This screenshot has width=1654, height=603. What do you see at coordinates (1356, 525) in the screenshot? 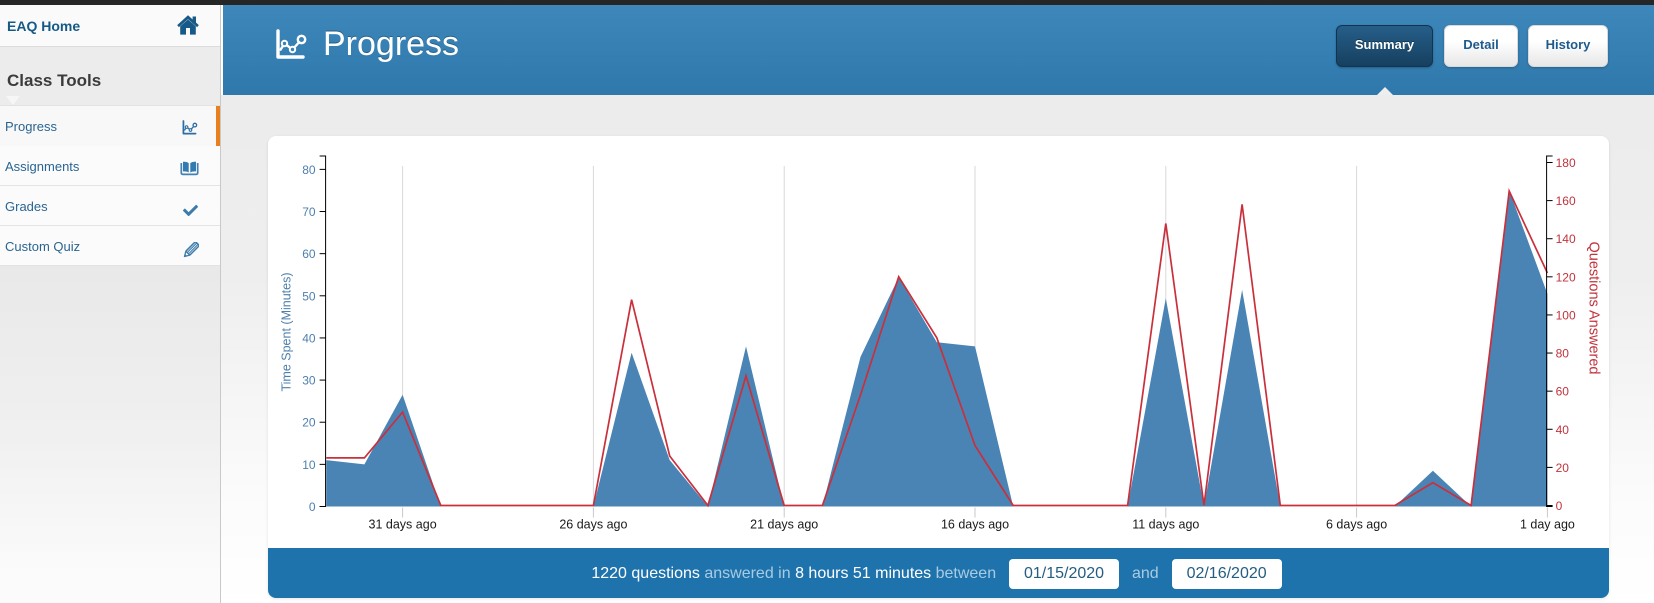
I see `svg-text: 6 days ago` at bounding box center [1356, 525].